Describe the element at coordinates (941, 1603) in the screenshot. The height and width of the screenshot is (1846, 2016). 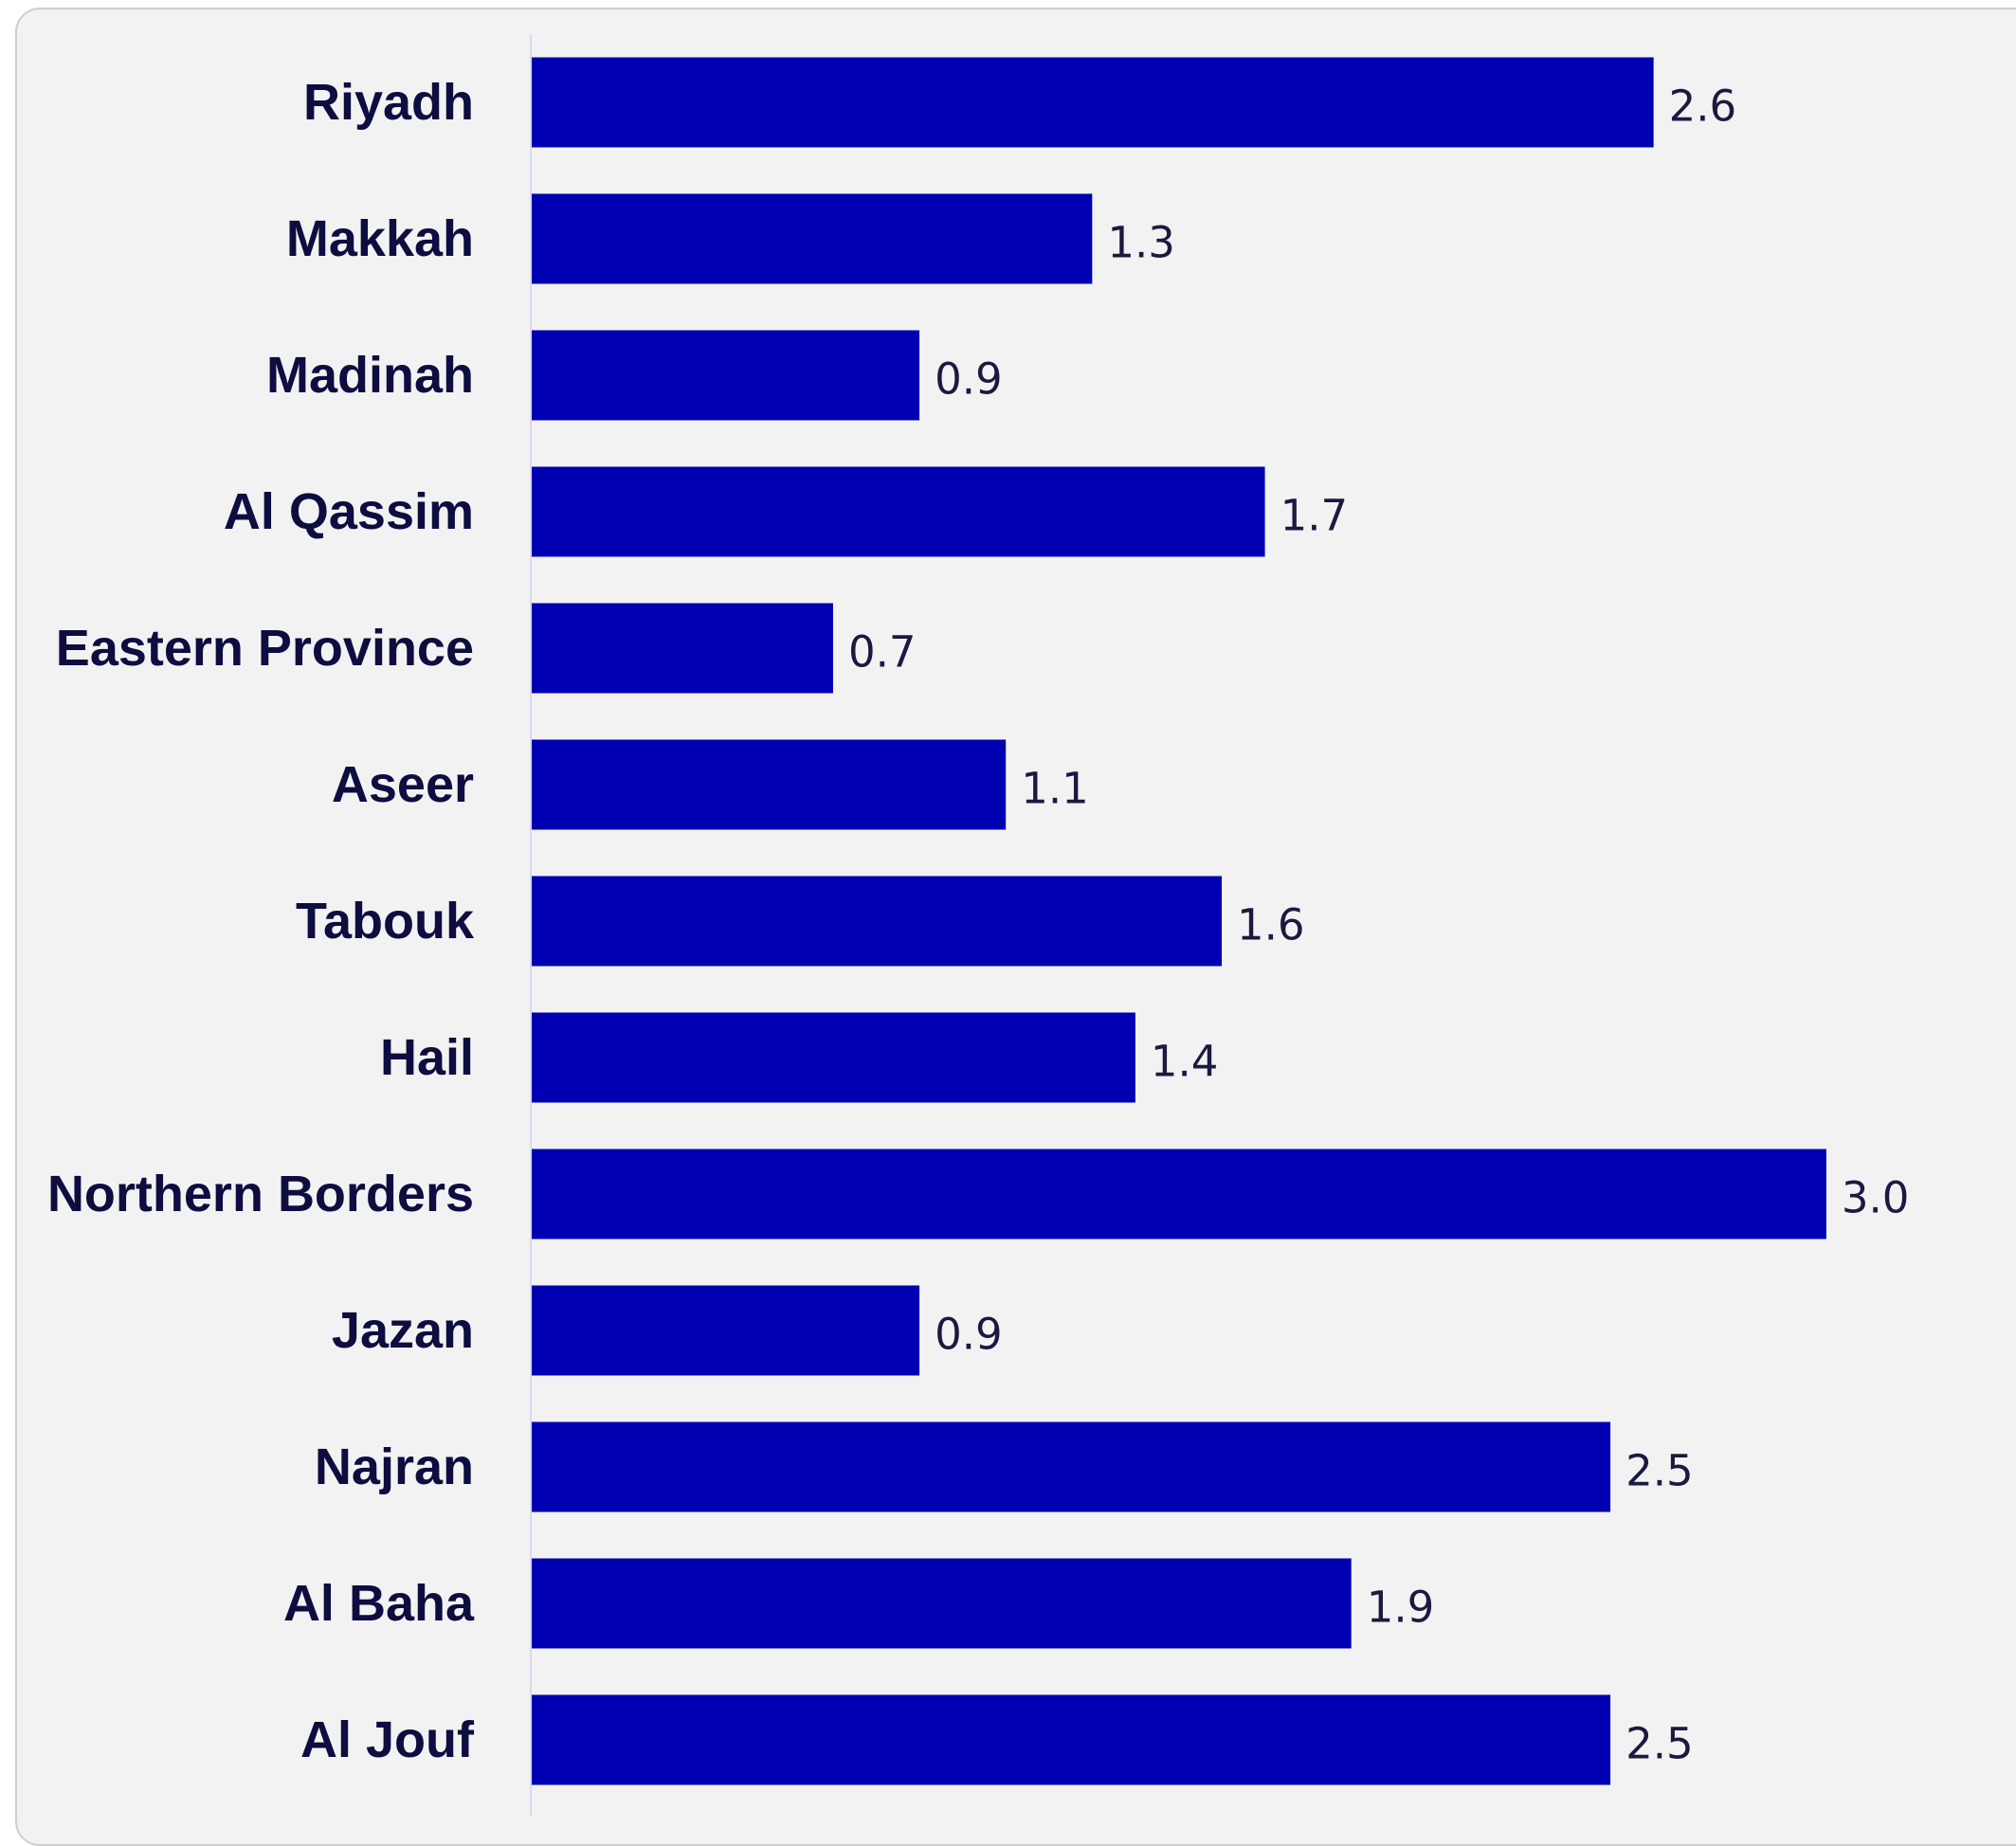
I see `bar-al-baha` at that location.